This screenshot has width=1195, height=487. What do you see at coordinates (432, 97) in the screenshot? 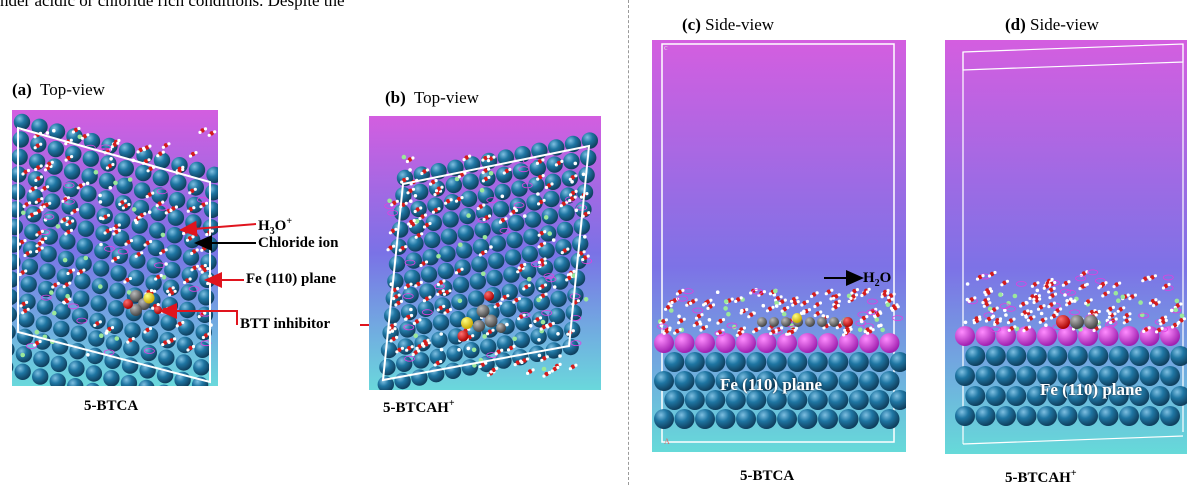
I see `panel-b-label: (b) Top-view` at bounding box center [432, 97].